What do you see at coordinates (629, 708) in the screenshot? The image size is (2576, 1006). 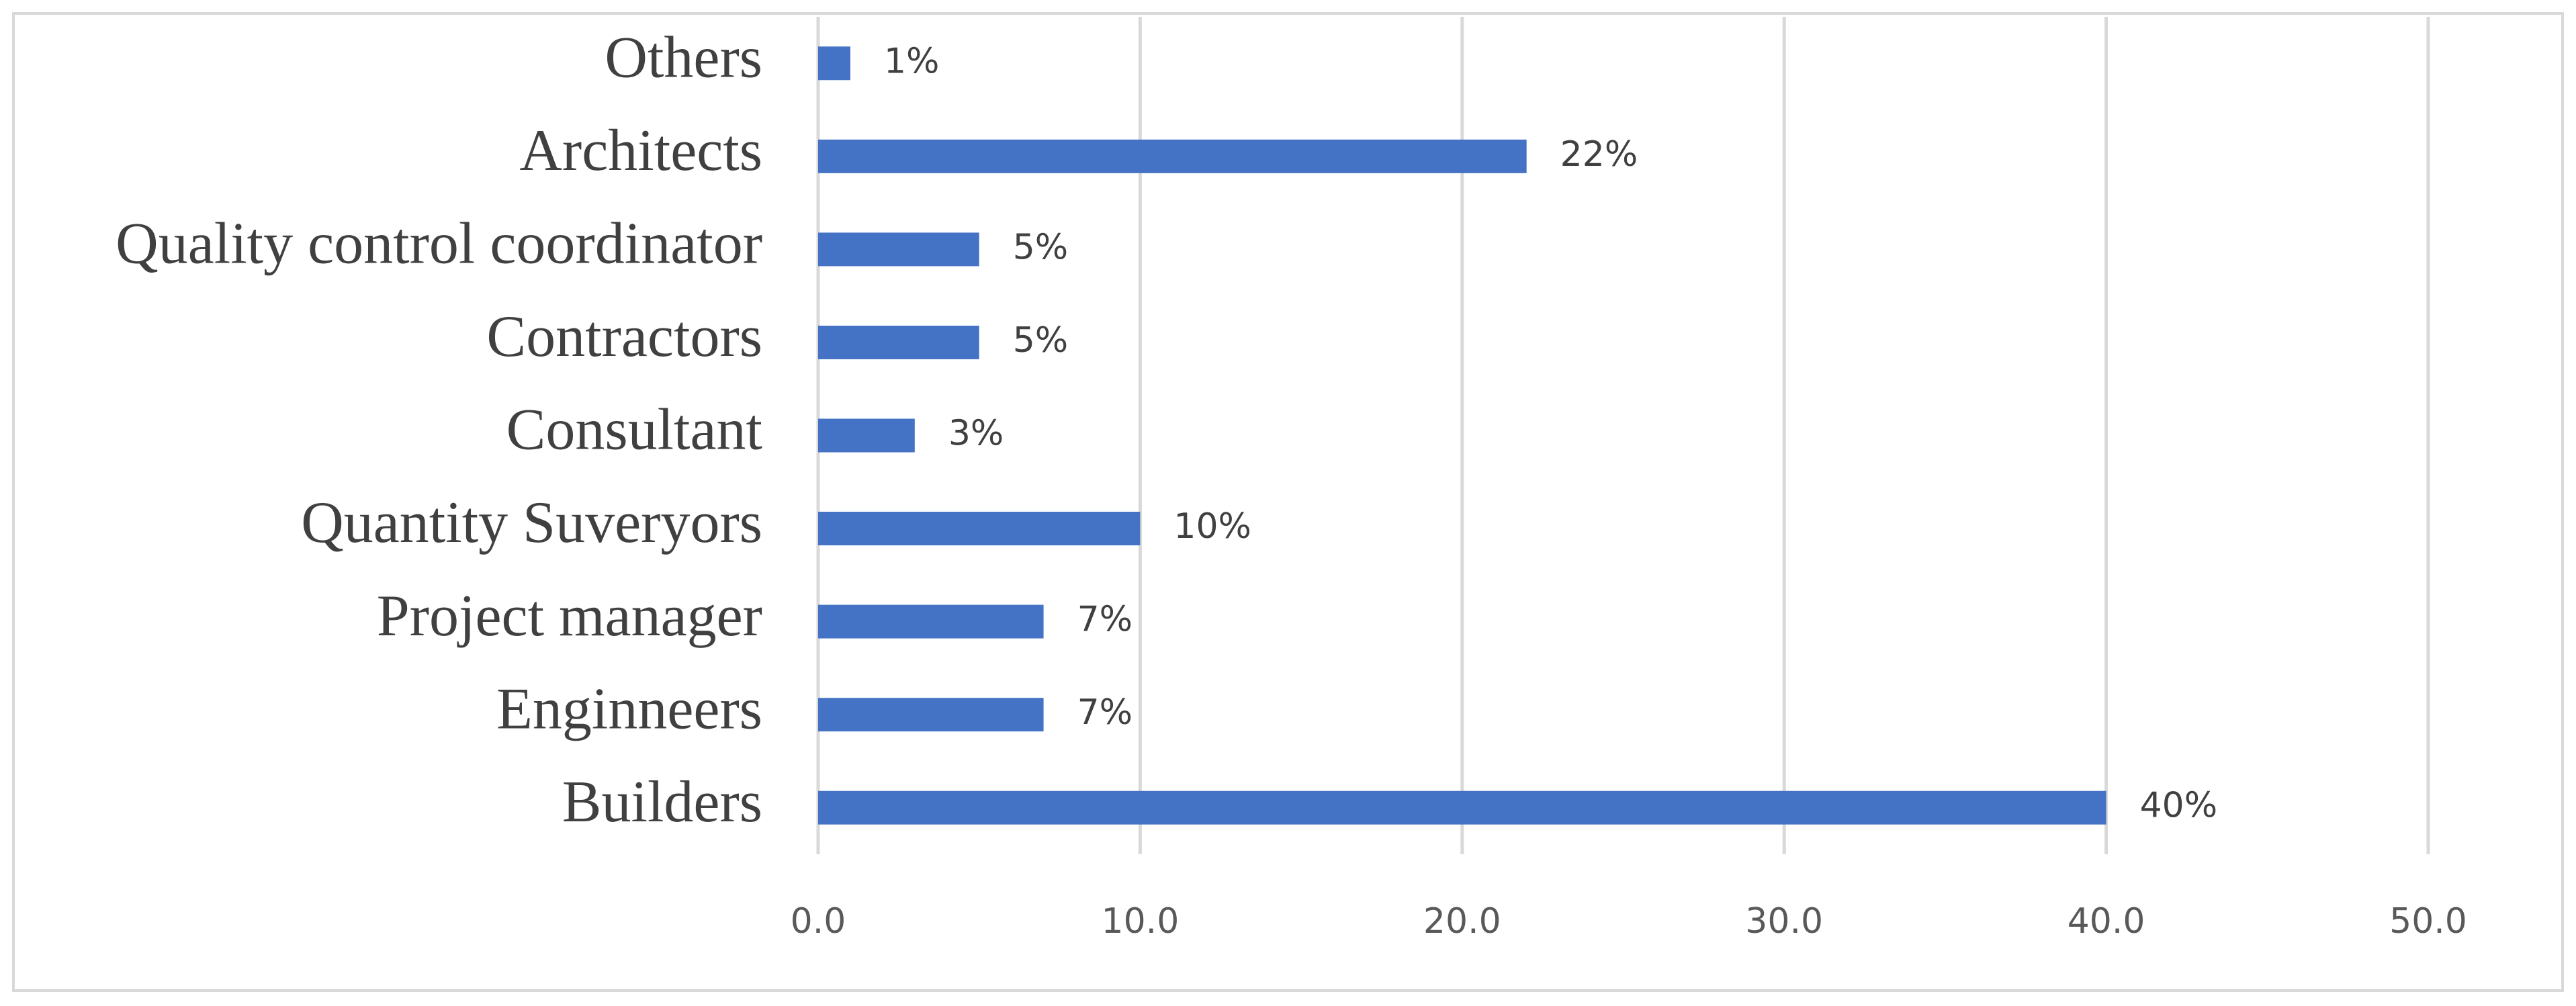 I see `category-label: Enginneers` at bounding box center [629, 708].